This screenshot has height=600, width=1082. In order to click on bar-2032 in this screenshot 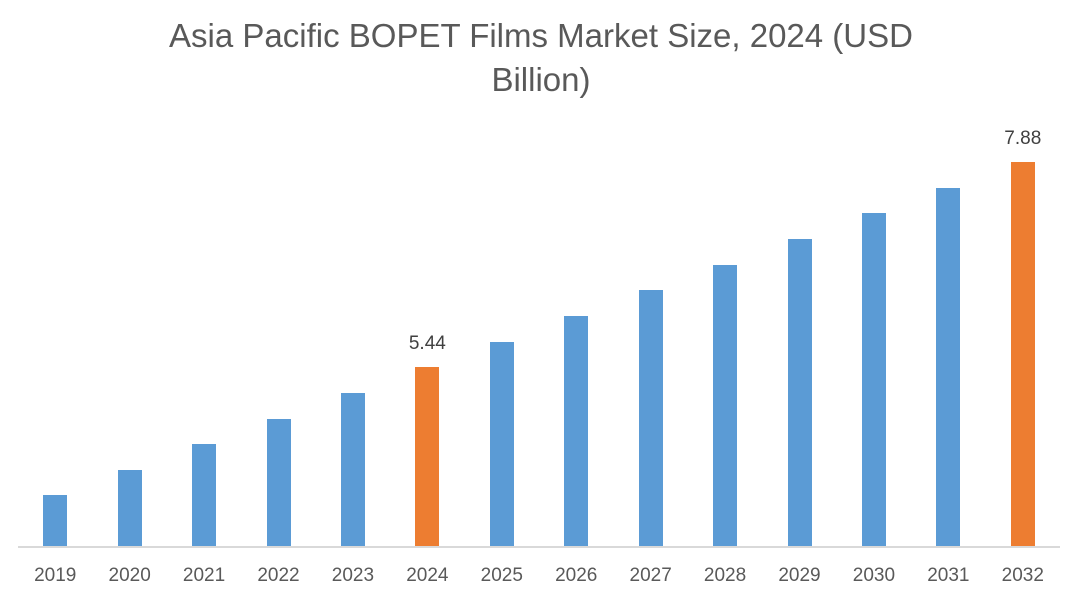, I will do `click(1022, 354)`.